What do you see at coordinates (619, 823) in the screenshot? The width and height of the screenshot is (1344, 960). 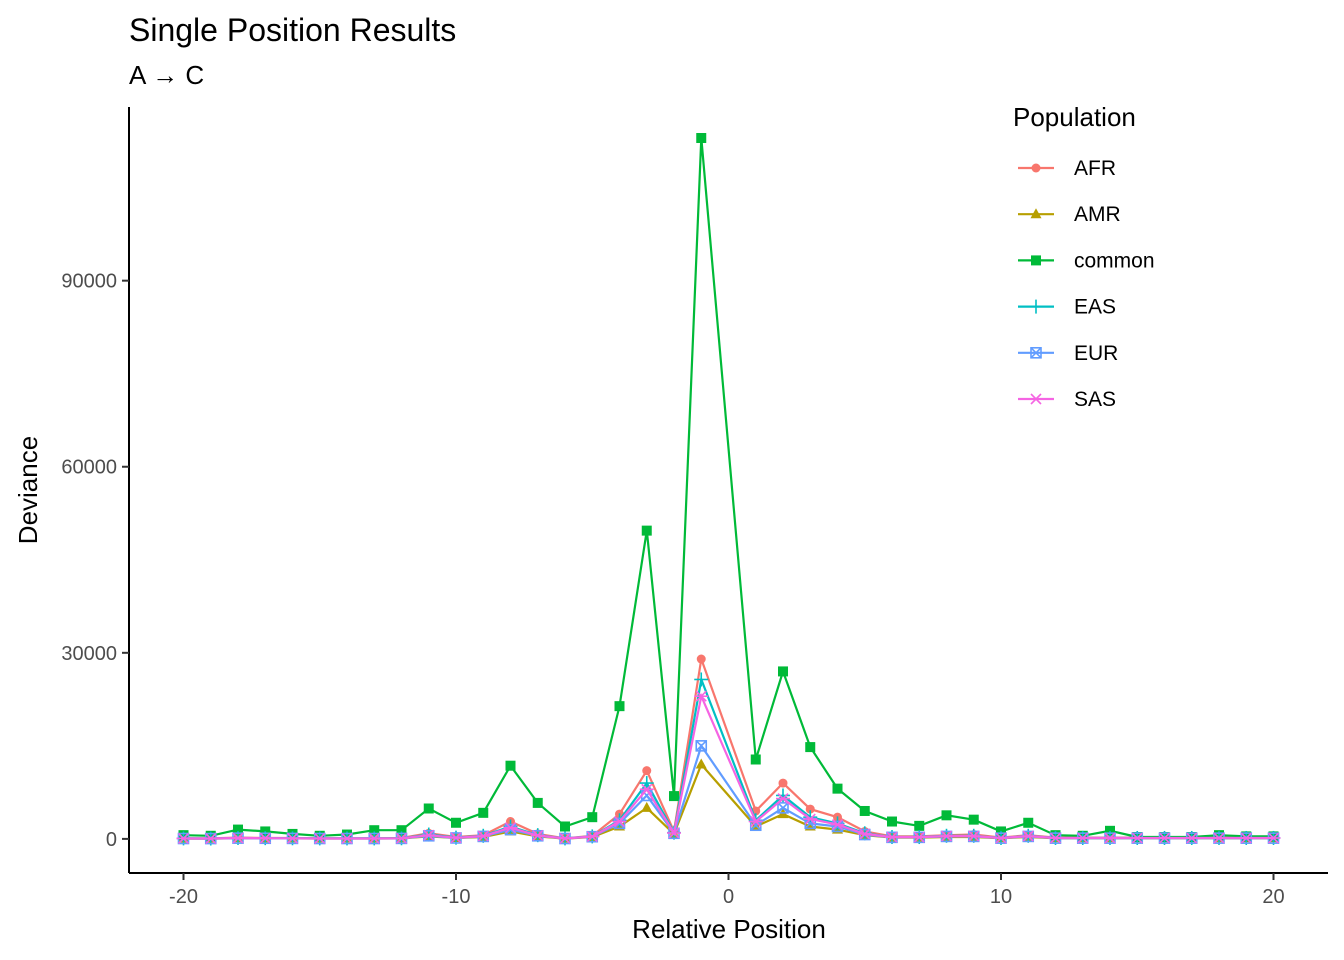 I see `data-point-EUR` at bounding box center [619, 823].